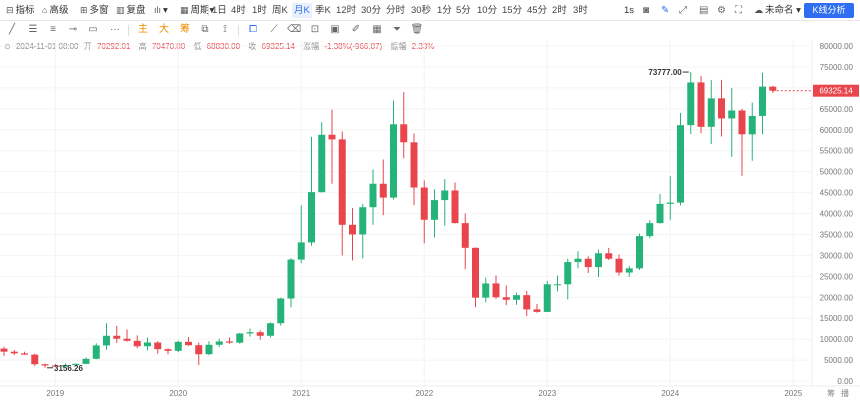 Image resolution: width=860 pixels, height=400 pixels. I want to click on lock-icon: ⊡, so click(315, 29).